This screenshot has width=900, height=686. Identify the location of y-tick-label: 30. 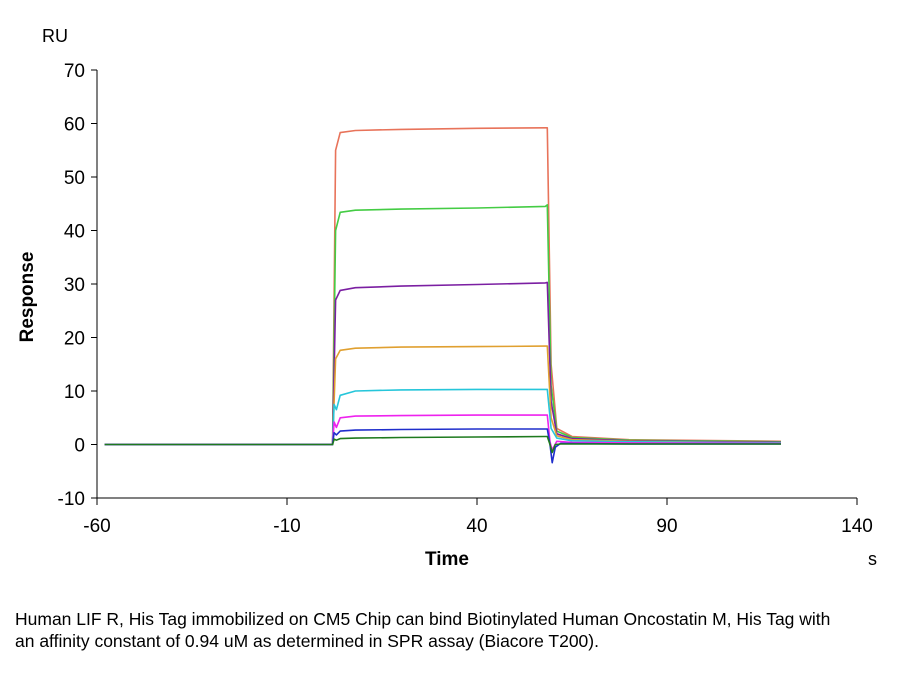
(74, 285).